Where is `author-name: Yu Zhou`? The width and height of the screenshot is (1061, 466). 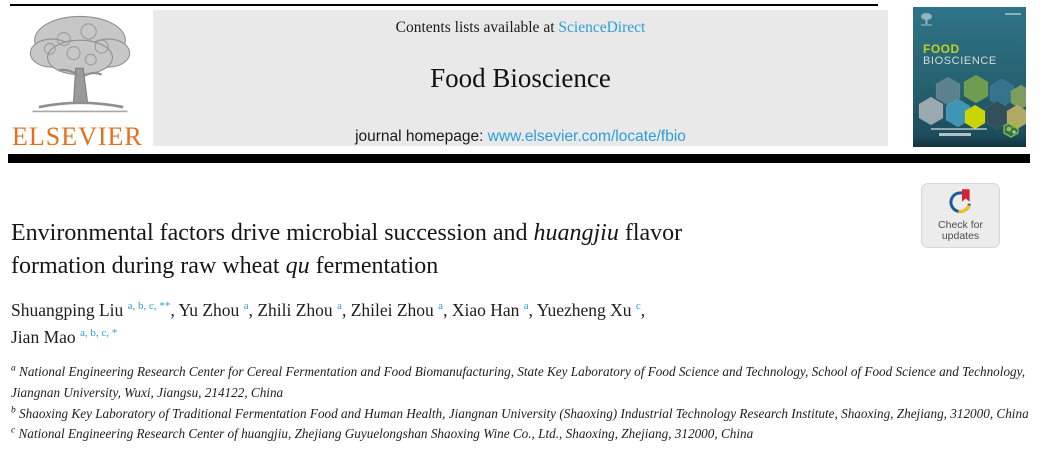 author-name: Yu Zhou is located at coordinates (211, 310).